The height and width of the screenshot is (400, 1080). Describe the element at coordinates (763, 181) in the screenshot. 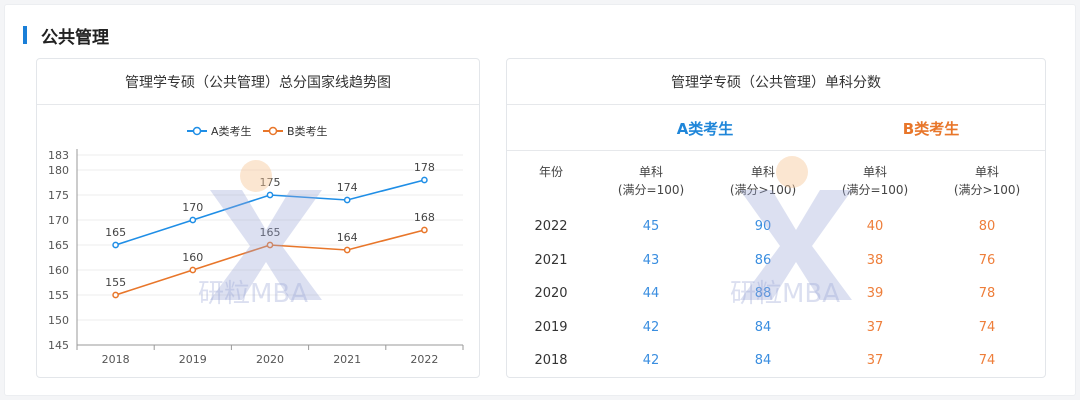

I see `table-header-2: 单科 (满分>100)` at that location.